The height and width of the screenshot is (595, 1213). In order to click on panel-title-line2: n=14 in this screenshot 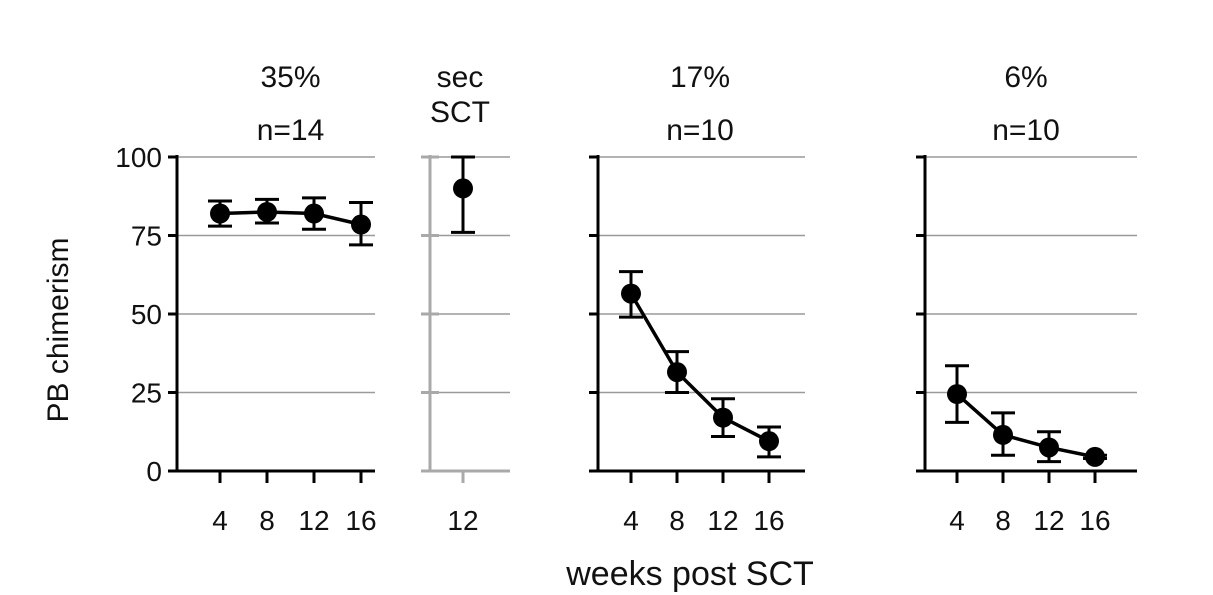, I will do `click(291, 130)`.